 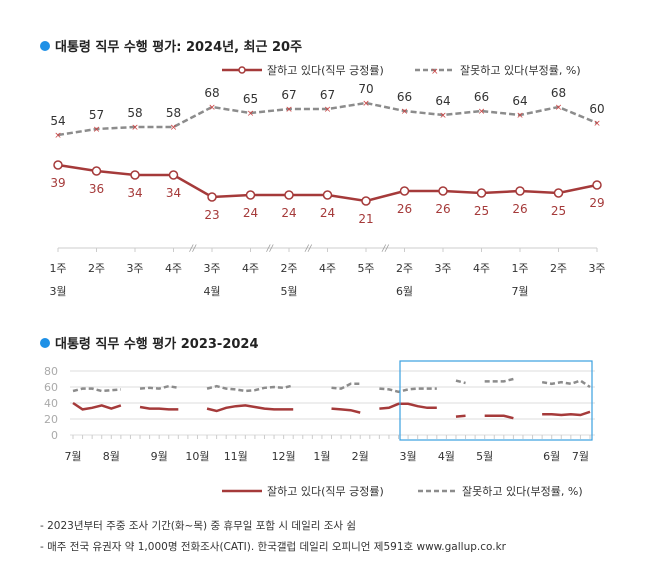 I want to click on month-label: 9월, so click(x=159, y=456).